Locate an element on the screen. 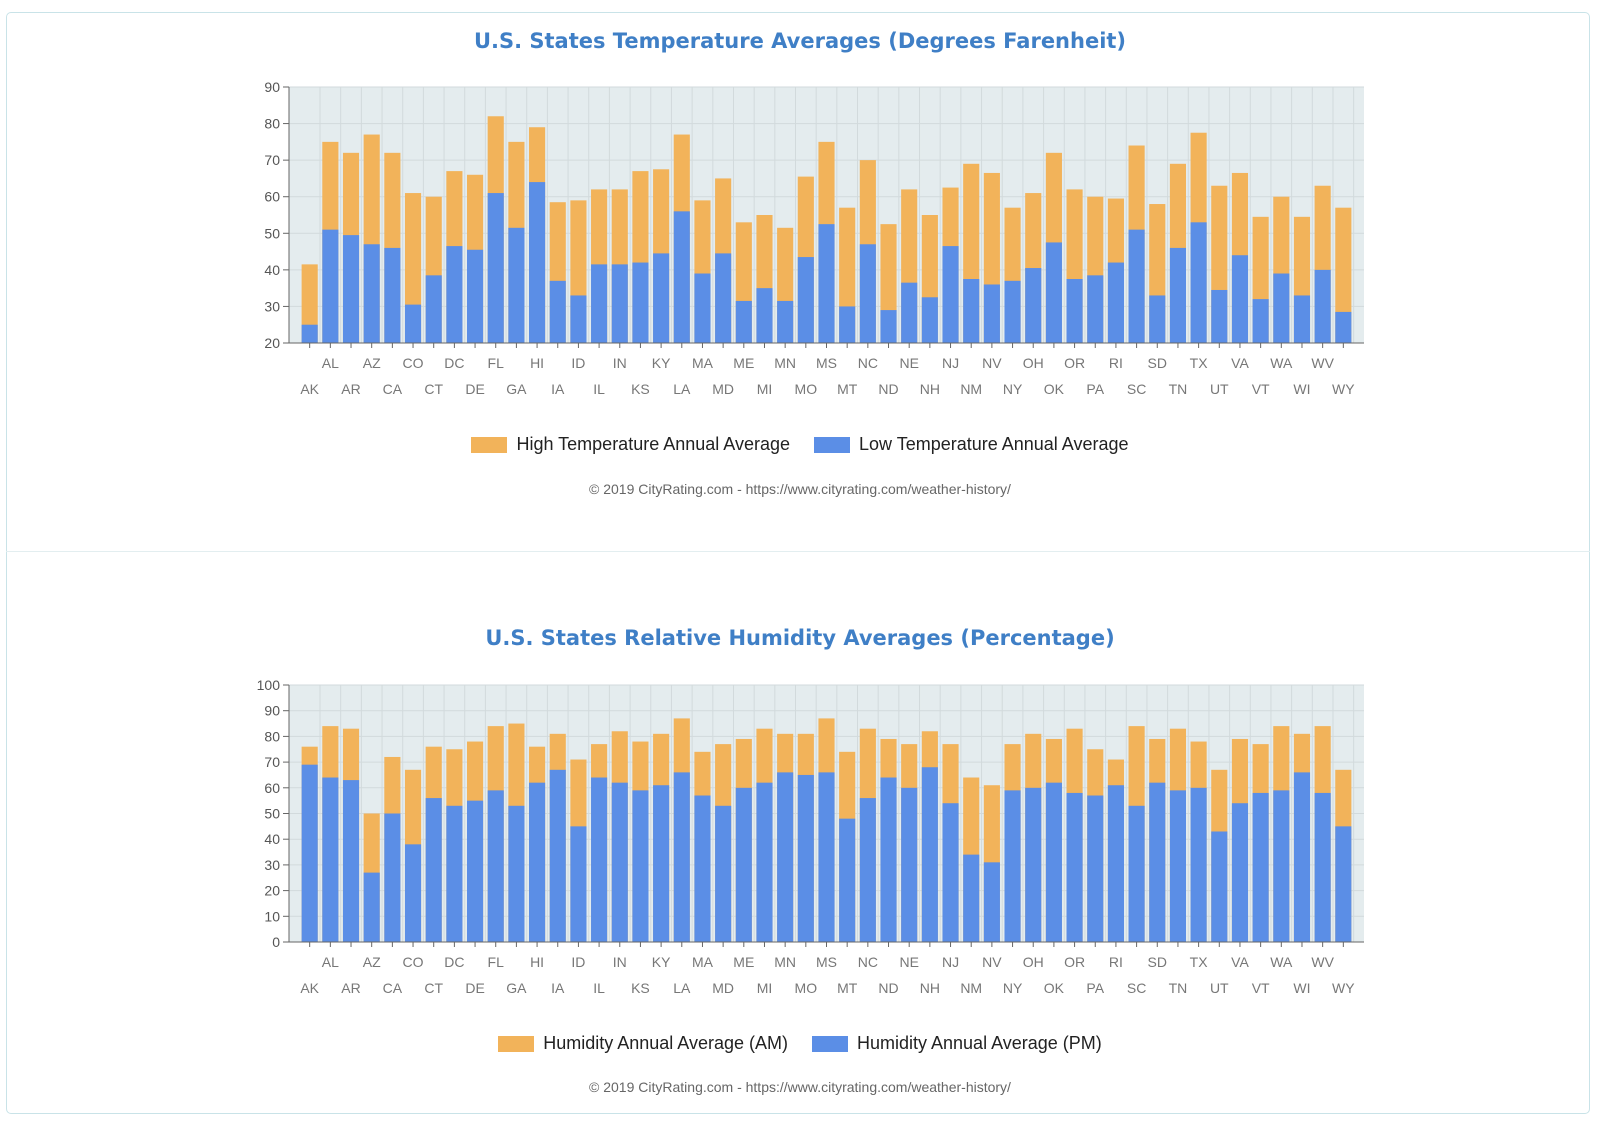 The width and height of the screenshot is (1600, 1125). temp-bar-low-vt is located at coordinates (1260, 321).